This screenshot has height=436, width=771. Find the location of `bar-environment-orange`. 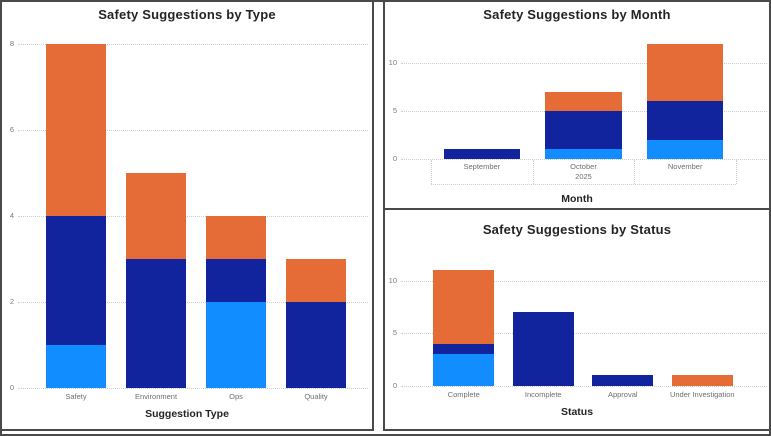

bar-environment-orange is located at coordinates (156, 216).